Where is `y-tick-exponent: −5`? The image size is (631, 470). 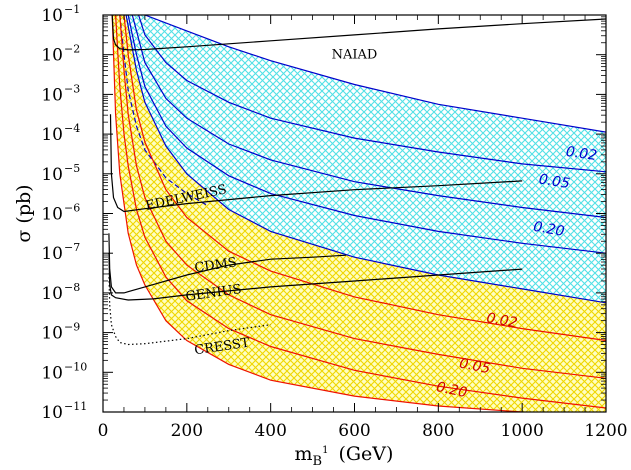 y-tick-exponent: −5 is located at coordinates (72, 168).